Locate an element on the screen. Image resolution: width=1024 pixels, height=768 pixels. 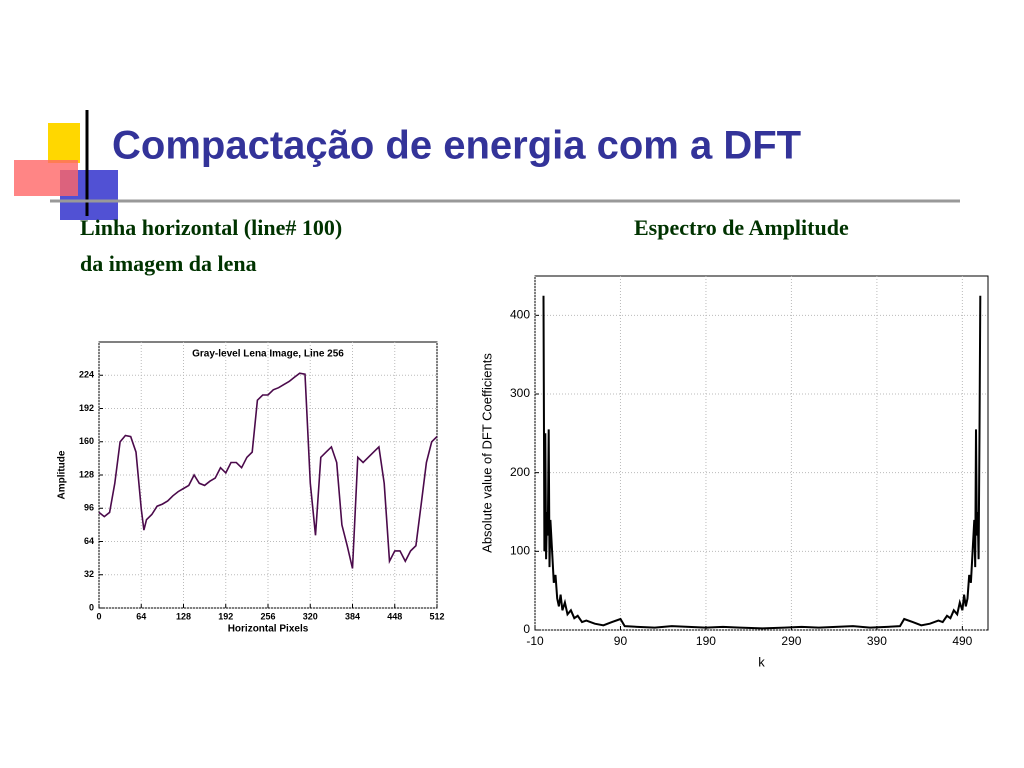
x-axis-label: Horizontal Pixels is located at coordinates (268, 629).